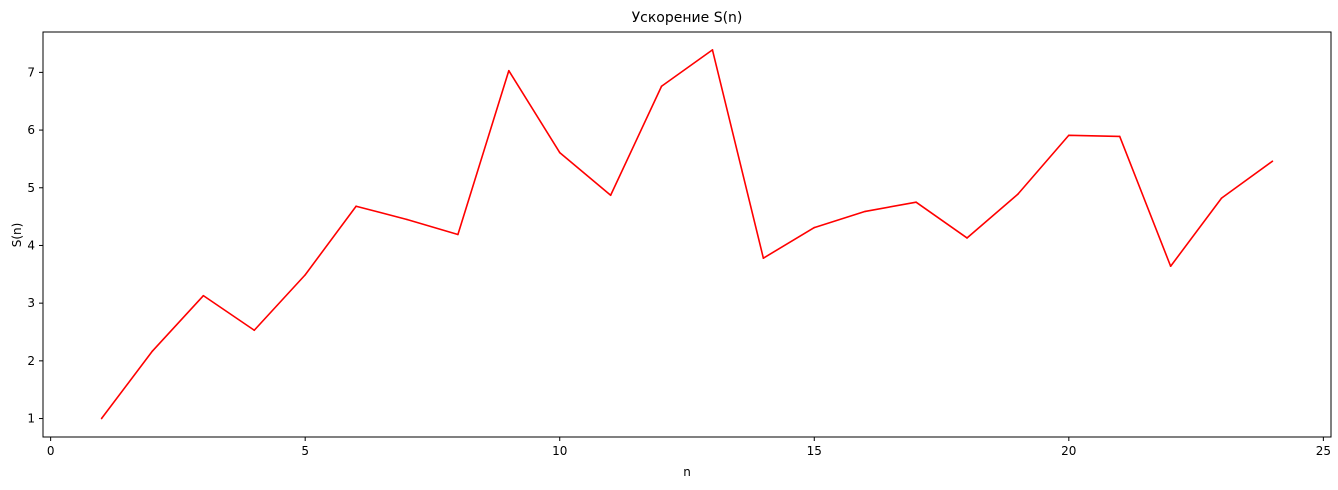  What do you see at coordinates (31, 419) in the screenshot?
I see `y-tick-label: 1` at bounding box center [31, 419].